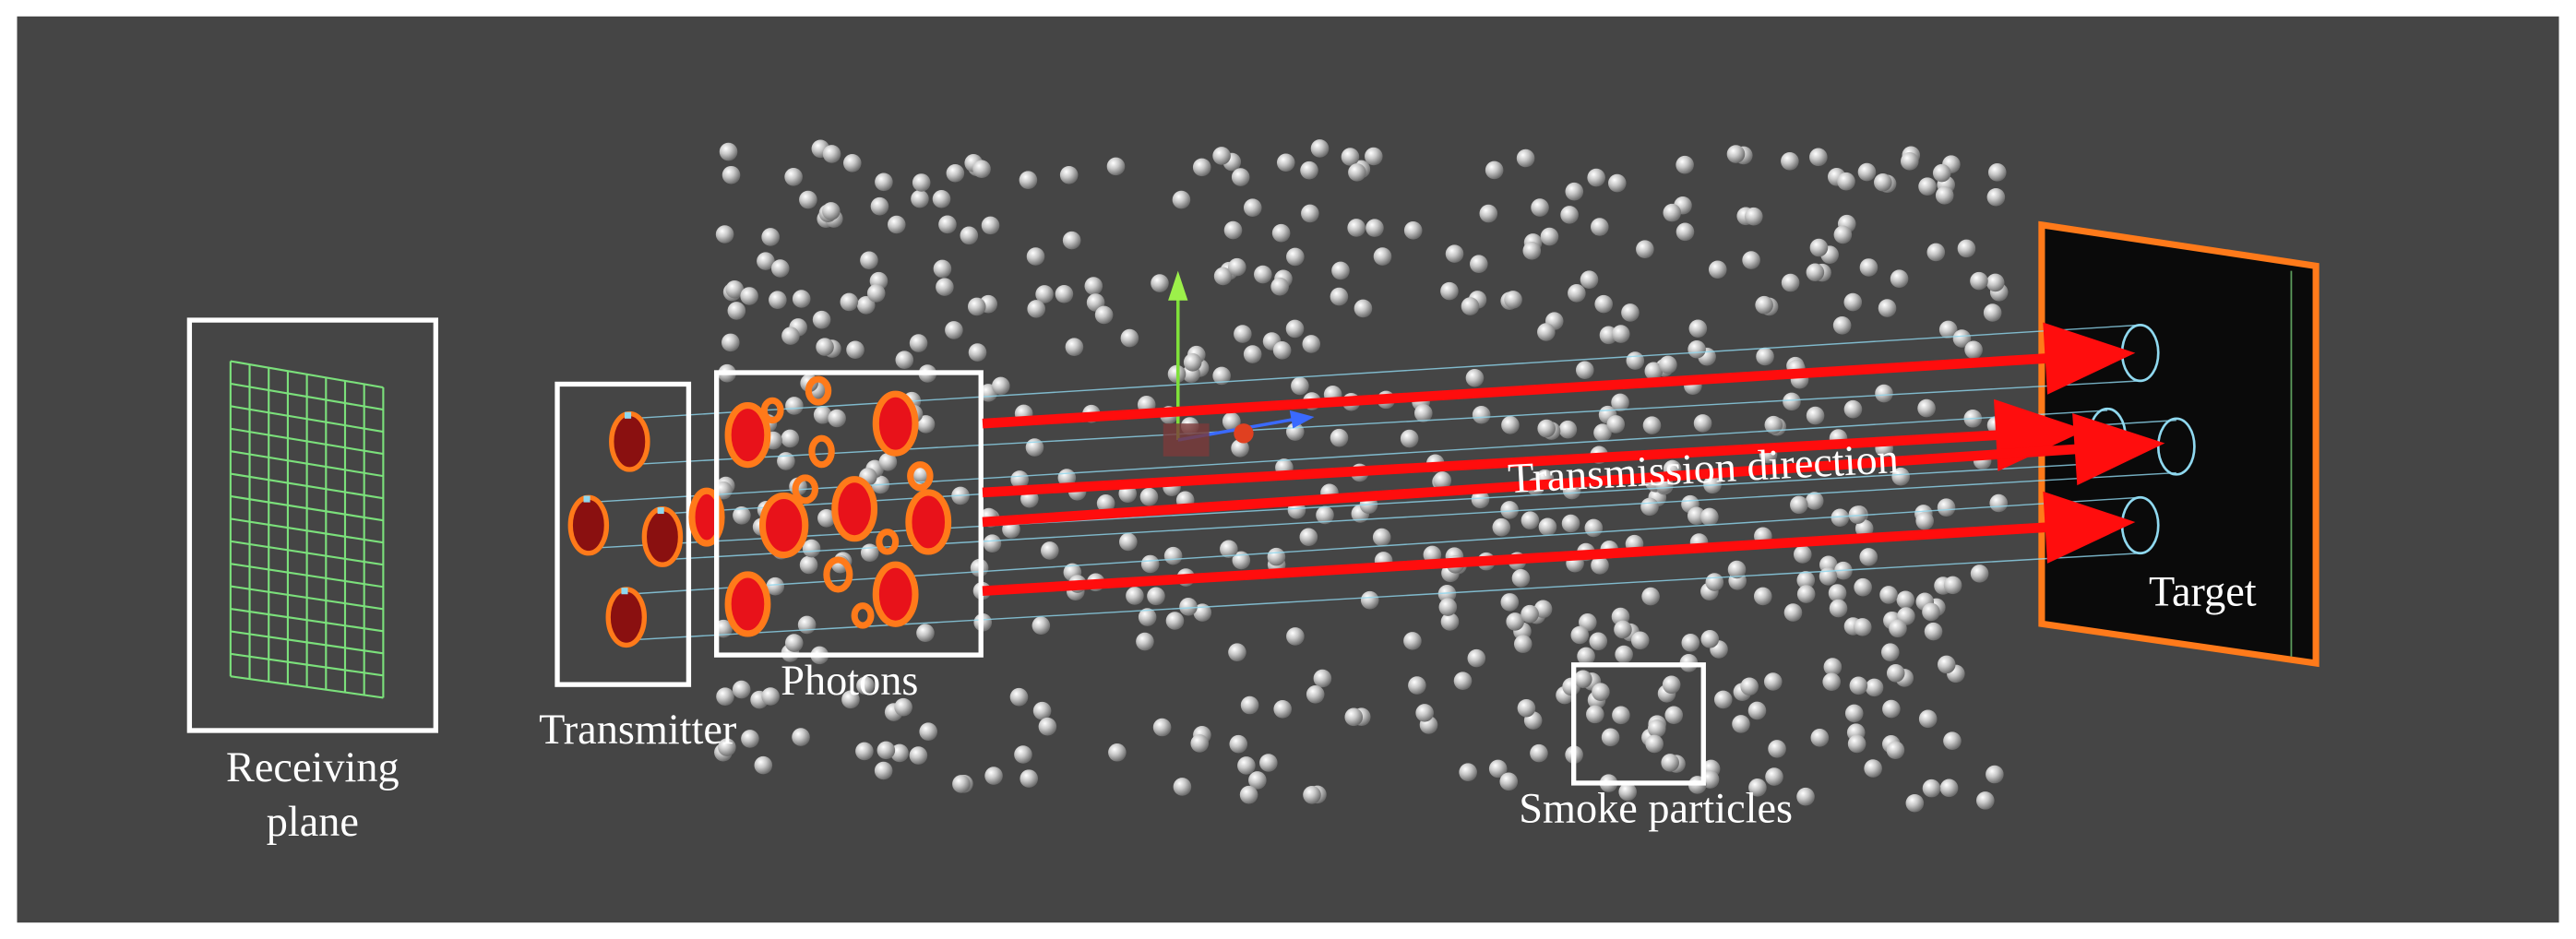  I want to click on transmission-arrows, so click(1573, 459).